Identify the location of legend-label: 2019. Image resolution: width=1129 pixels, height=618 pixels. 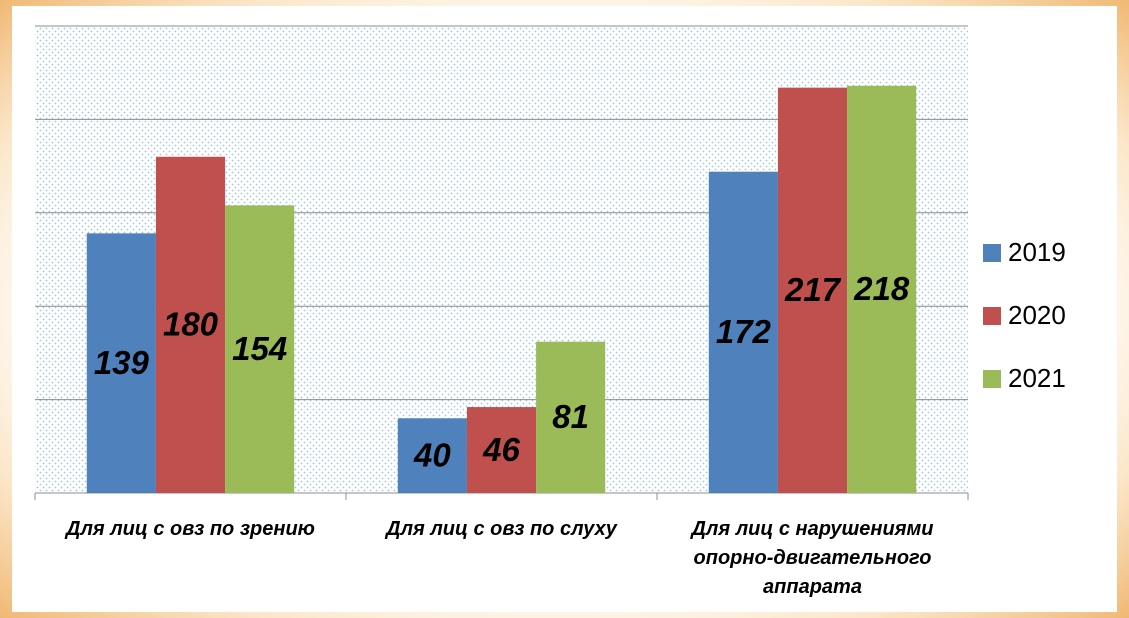
(1037, 252).